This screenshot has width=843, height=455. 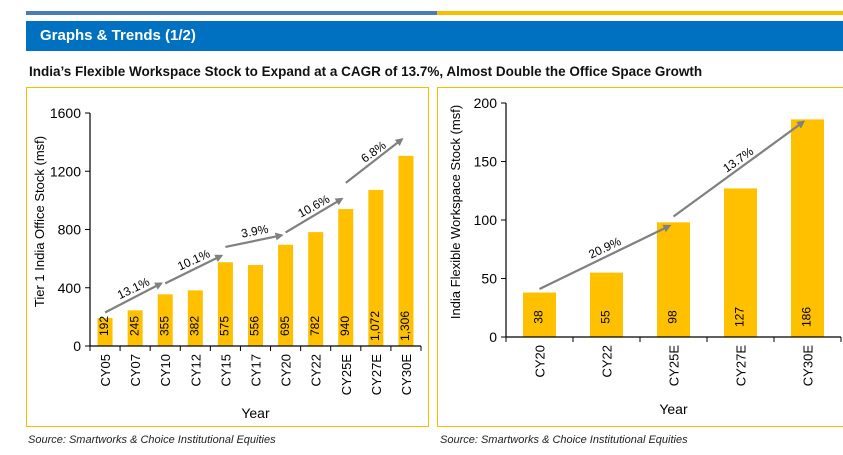 I want to click on x-tick-label: CY05, so click(x=105, y=370).